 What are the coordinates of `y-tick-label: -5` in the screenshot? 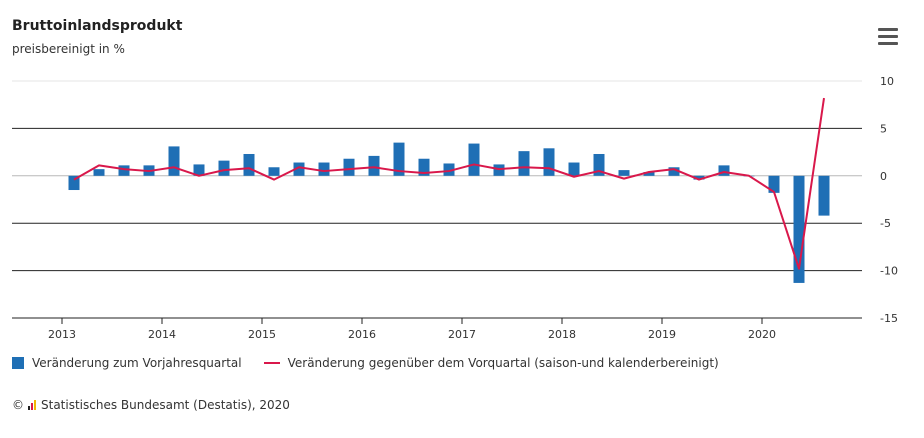 It's located at (885, 223).